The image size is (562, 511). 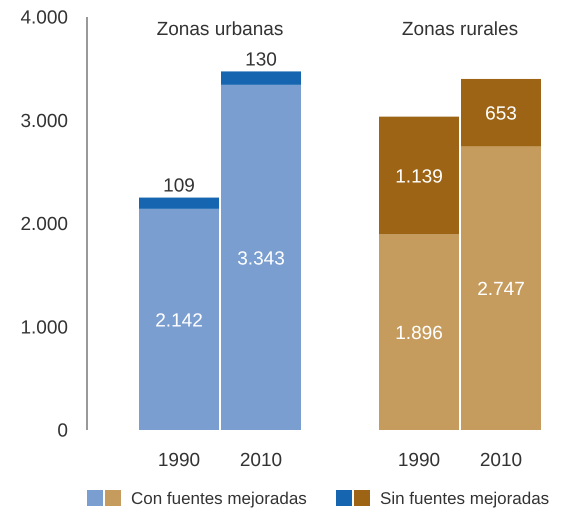 I want to click on annotation: Zonas urbanas, so click(x=220, y=29).